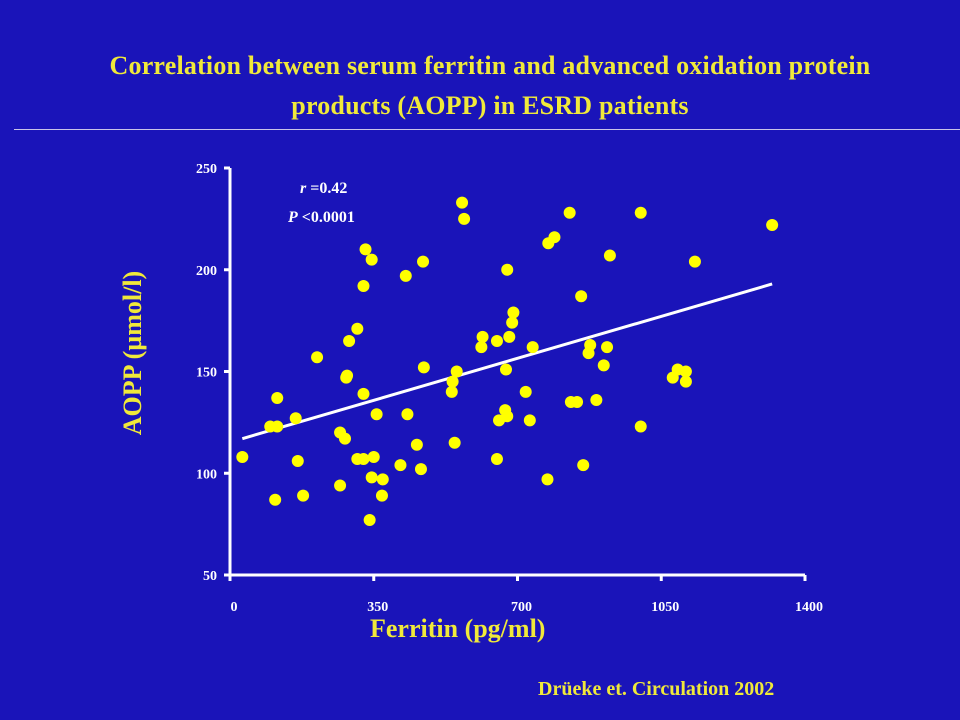 This screenshot has height=720, width=960. Describe the element at coordinates (665, 607) in the screenshot. I see `x-tick-label: 1050` at that location.